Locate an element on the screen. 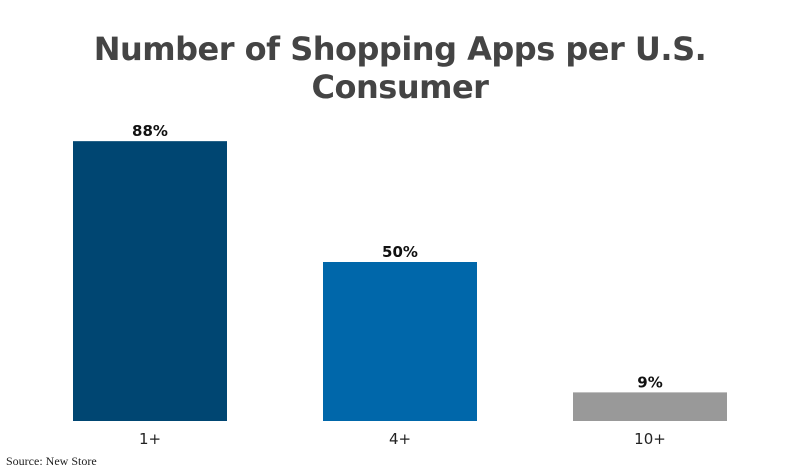 The width and height of the screenshot is (800, 475). bar-1-plus is located at coordinates (150, 281).